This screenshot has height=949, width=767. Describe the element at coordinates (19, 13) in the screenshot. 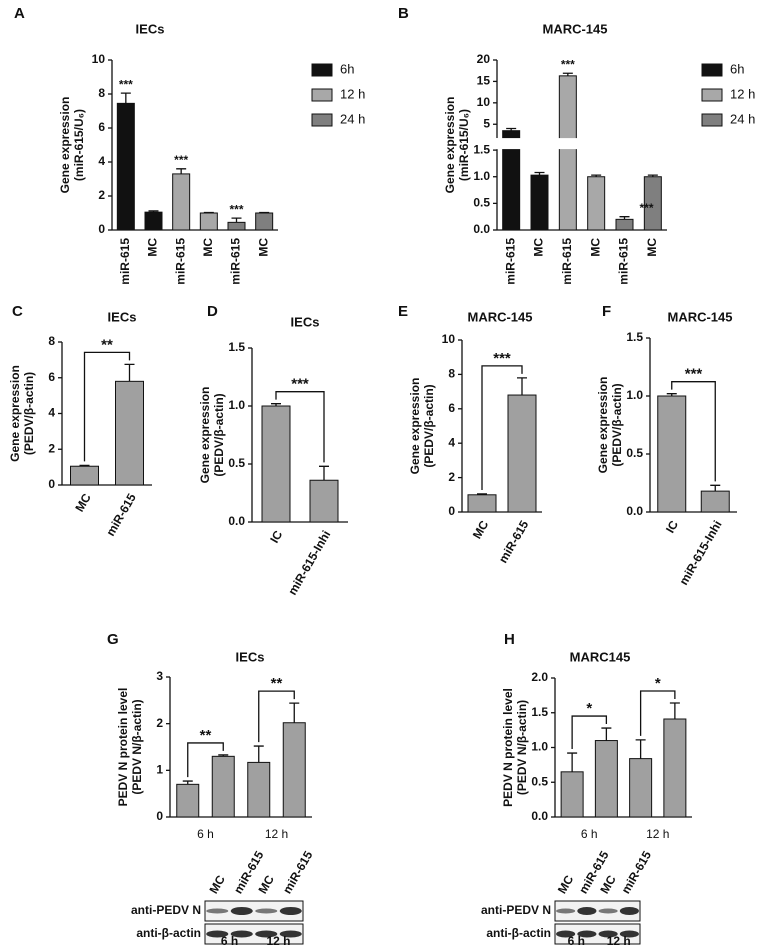

I see `panel-letter: A` at that location.